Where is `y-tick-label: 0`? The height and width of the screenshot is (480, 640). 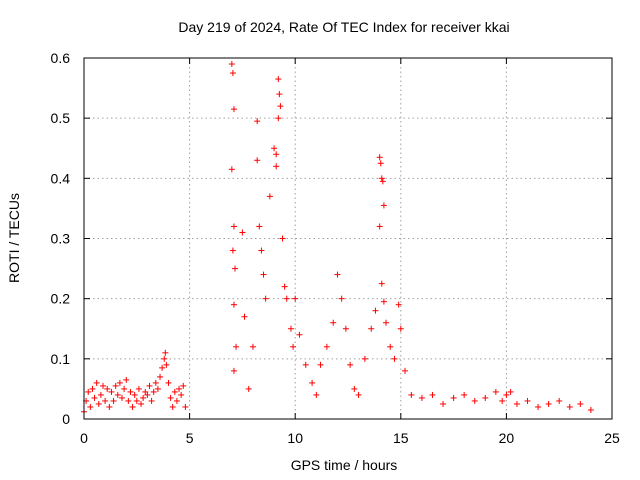 y-tick-label: 0 is located at coordinates (66, 419).